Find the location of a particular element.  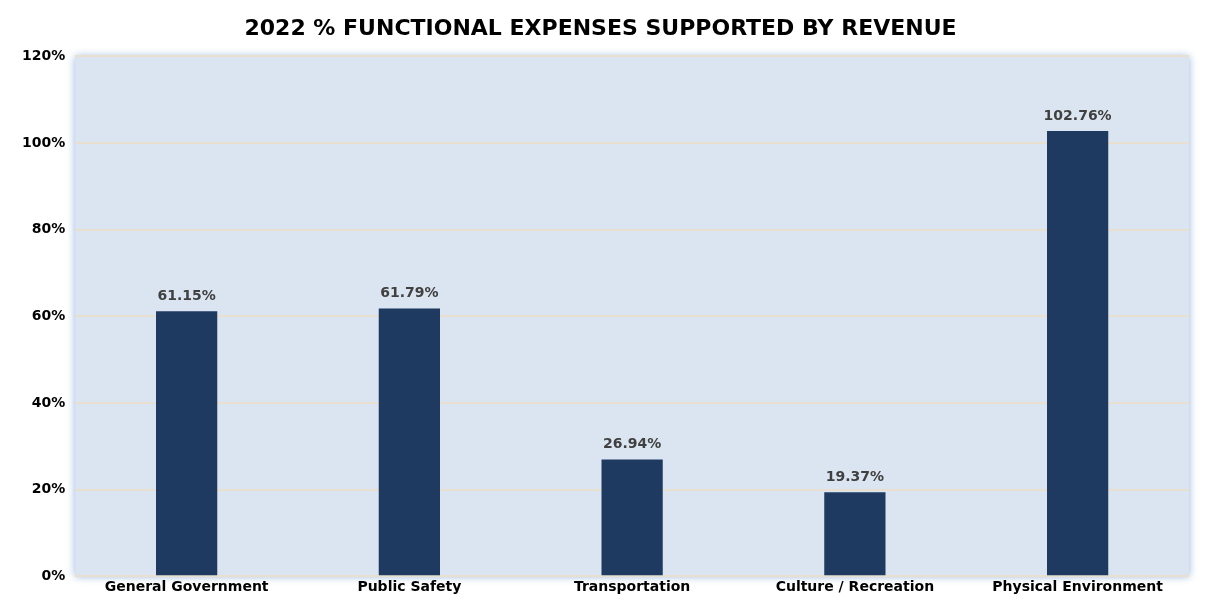

y-tick-label: 0% is located at coordinates (53, 574).